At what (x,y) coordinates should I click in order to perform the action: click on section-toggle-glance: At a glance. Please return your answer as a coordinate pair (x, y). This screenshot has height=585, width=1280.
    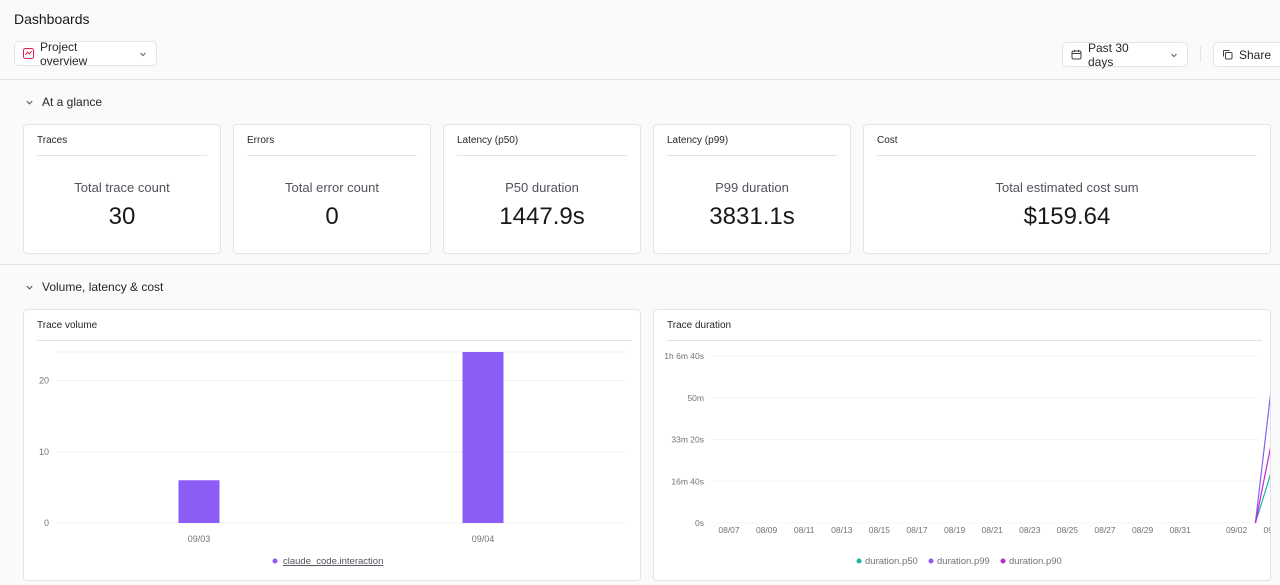
    Looking at the image, I should click on (63, 102).